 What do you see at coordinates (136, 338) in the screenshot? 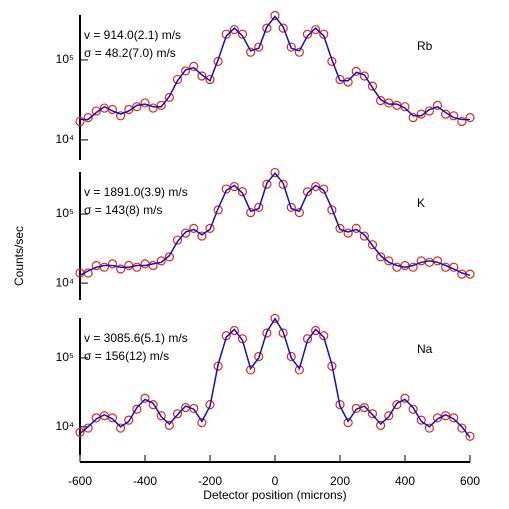
I see `annotation: v = 3085.6(5.1) m/s` at bounding box center [136, 338].